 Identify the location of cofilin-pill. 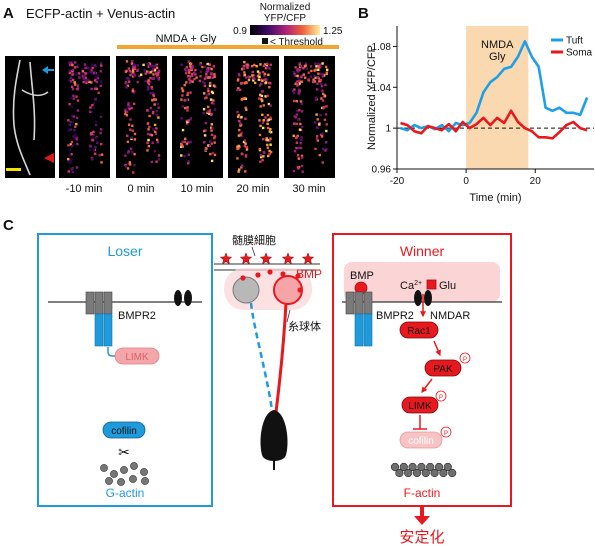
(421, 440).